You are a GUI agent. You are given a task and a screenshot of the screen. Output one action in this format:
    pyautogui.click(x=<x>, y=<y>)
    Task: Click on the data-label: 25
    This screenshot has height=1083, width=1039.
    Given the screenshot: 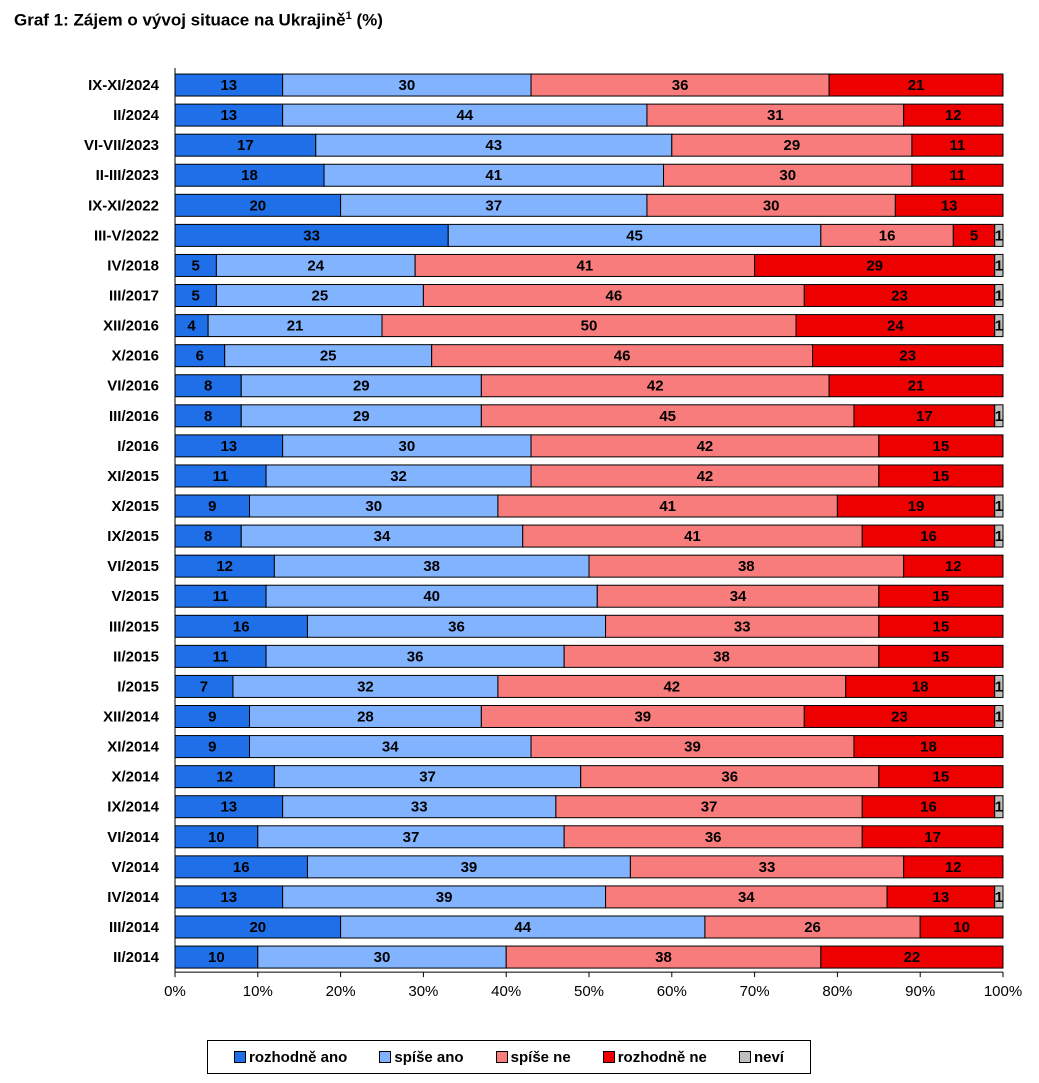 What is the action you would take?
    pyautogui.click(x=328, y=356)
    